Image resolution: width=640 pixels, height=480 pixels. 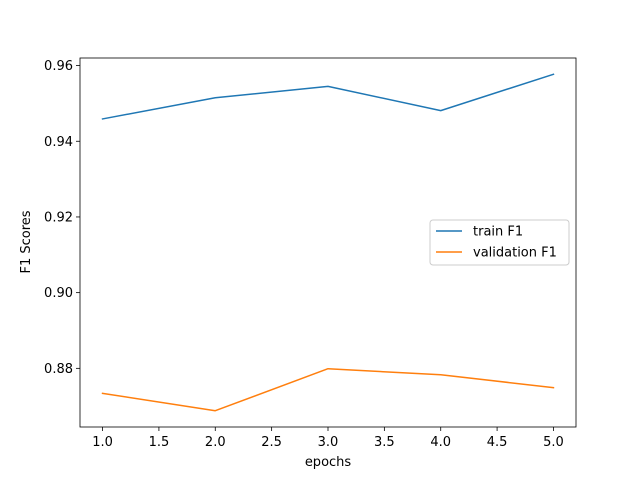 I want to click on legend-box, so click(x=499, y=242).